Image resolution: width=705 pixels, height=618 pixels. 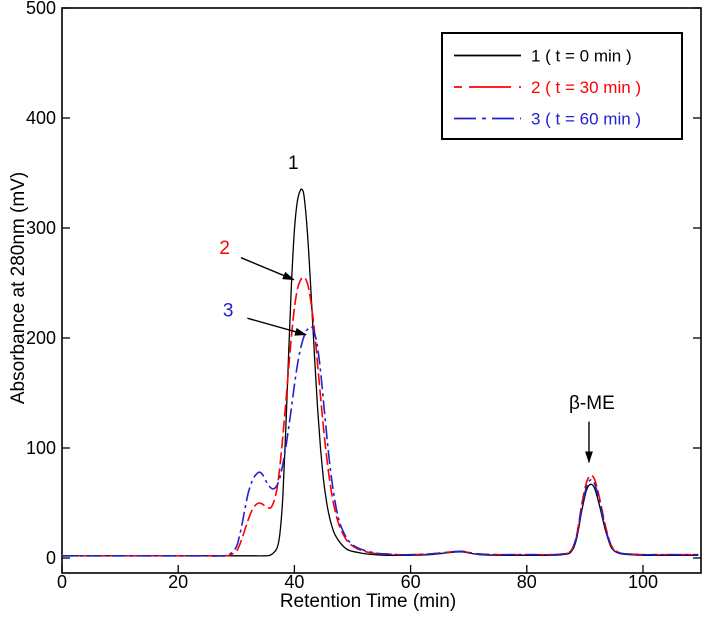 What do you see at coordinates (41, 228) in the screenshot?
I see `y-tick-label: 300` at bounding box center [41, 228].